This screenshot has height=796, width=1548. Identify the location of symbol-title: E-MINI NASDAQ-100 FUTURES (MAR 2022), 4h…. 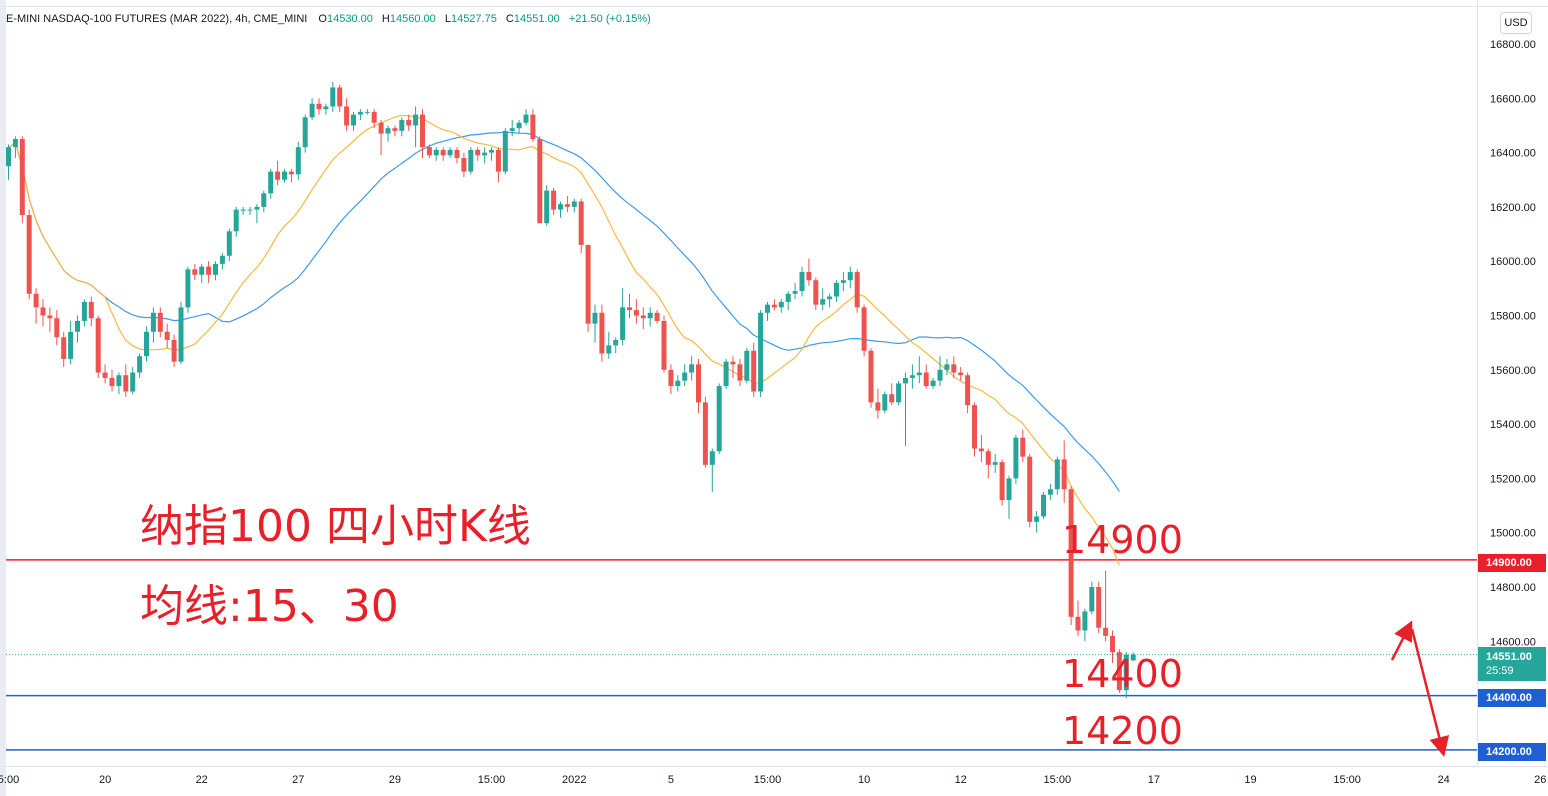
(157, 19).